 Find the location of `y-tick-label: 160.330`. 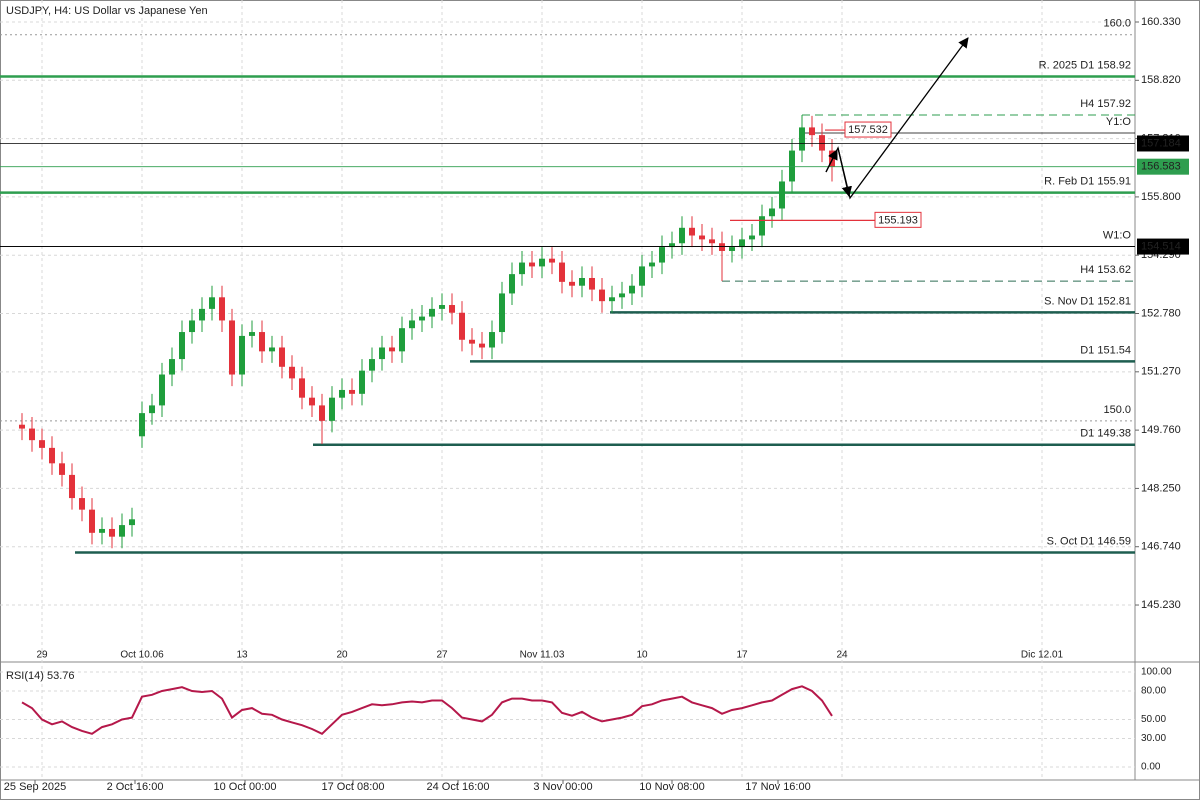

y-tick-label: 160.330 is located at coordinates (1161, 22).